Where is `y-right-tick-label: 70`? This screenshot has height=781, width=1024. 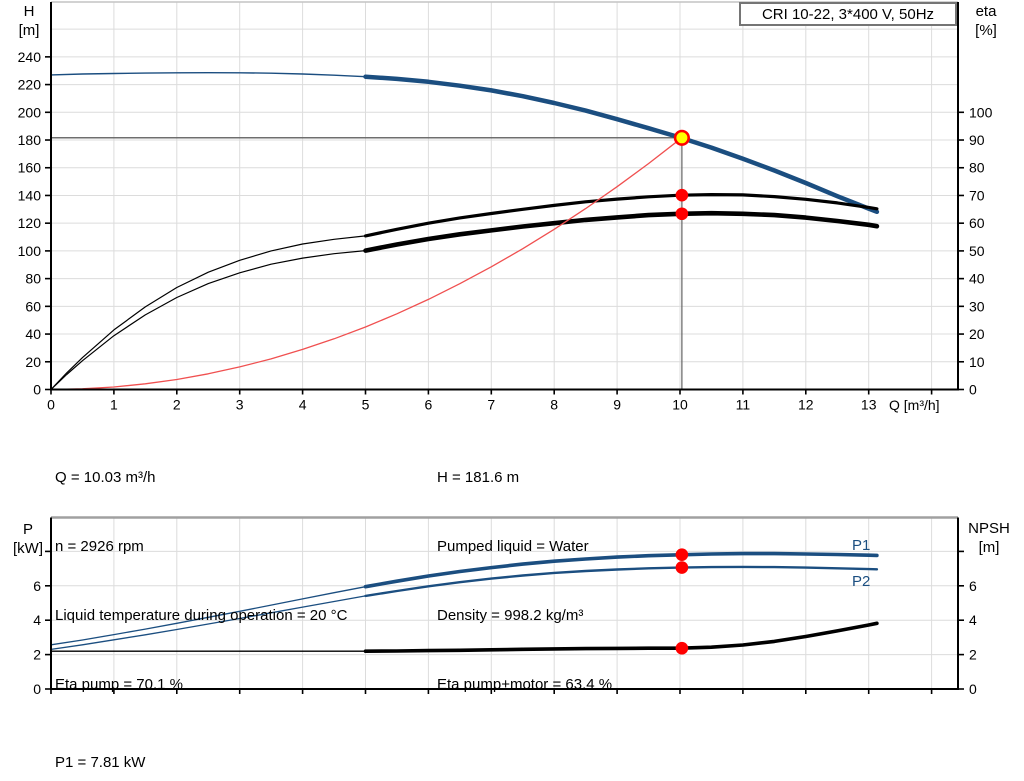
y-right-tick-label: 70 is located at coordinates (977, 195).